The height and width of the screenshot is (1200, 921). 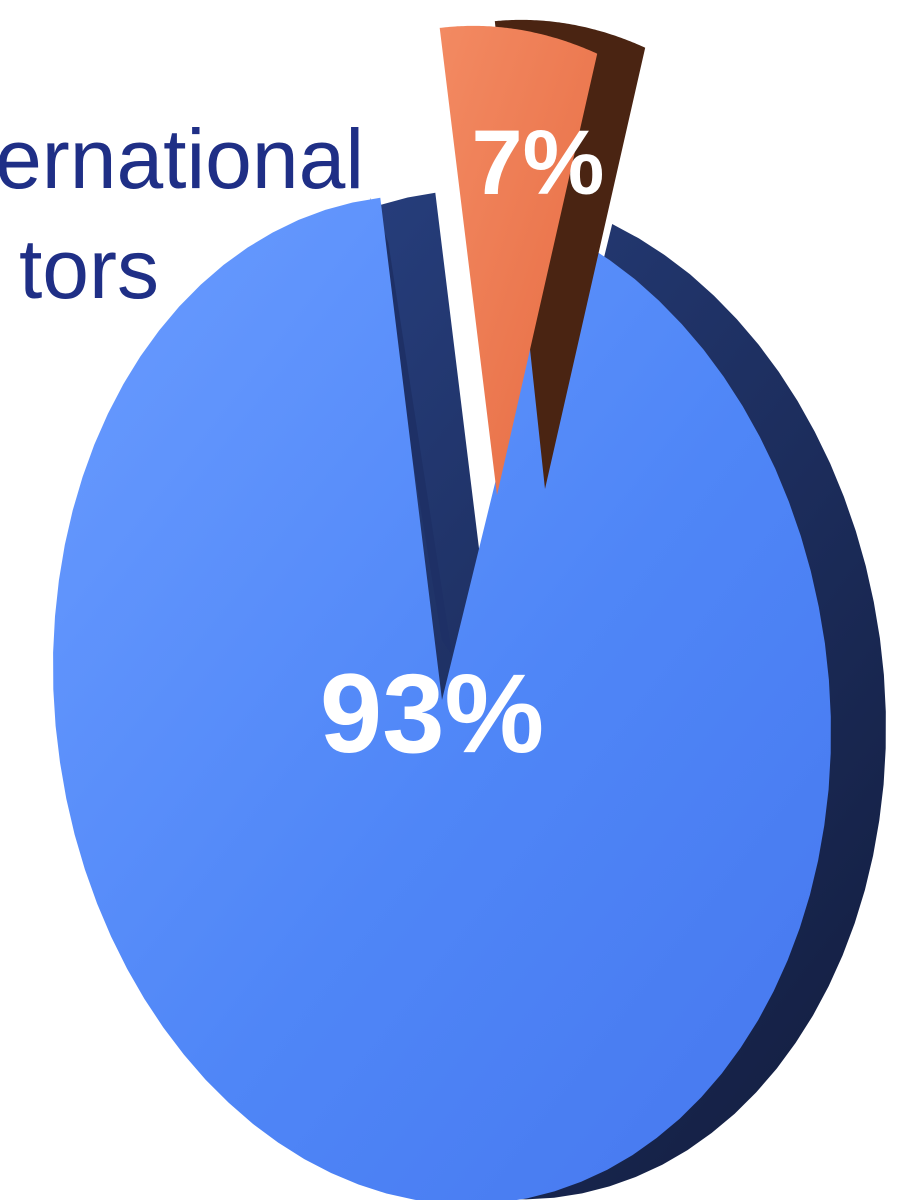 What do you see at coordinates (538, 163) in the screenshot?
I see `label-7: 7%` at bounding box center [538, 163].